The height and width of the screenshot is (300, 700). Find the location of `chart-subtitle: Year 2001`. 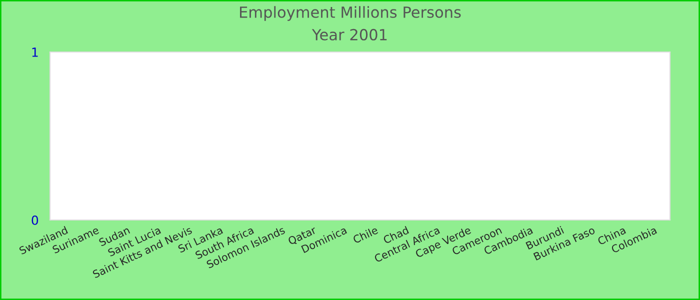

chart-subtitle: Year 2001 is located at coordinates (349, 34).